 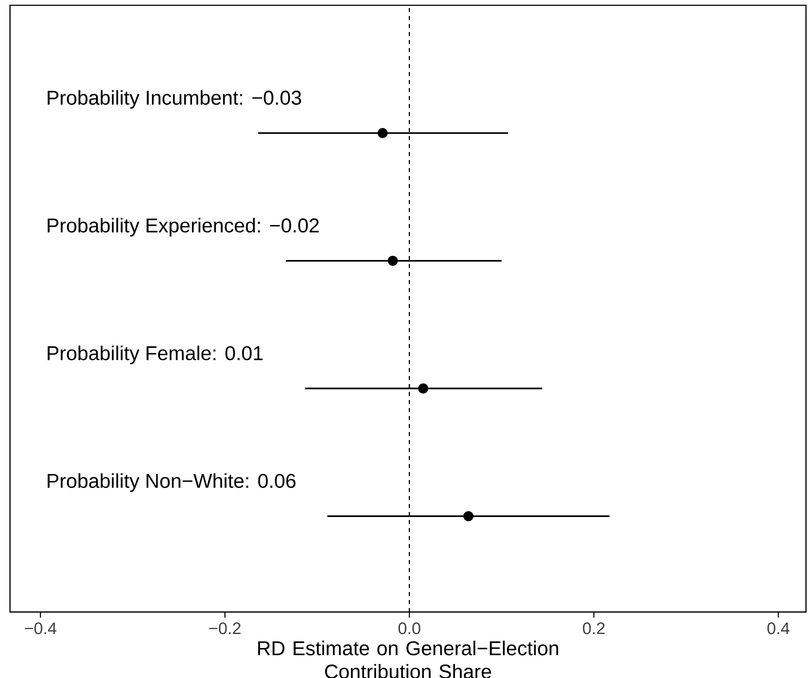 What do you see at coordinates (155, 355) in the screenshot?
I see `annotation: Probability Female: 0.01` at bounding box center [155, 355].